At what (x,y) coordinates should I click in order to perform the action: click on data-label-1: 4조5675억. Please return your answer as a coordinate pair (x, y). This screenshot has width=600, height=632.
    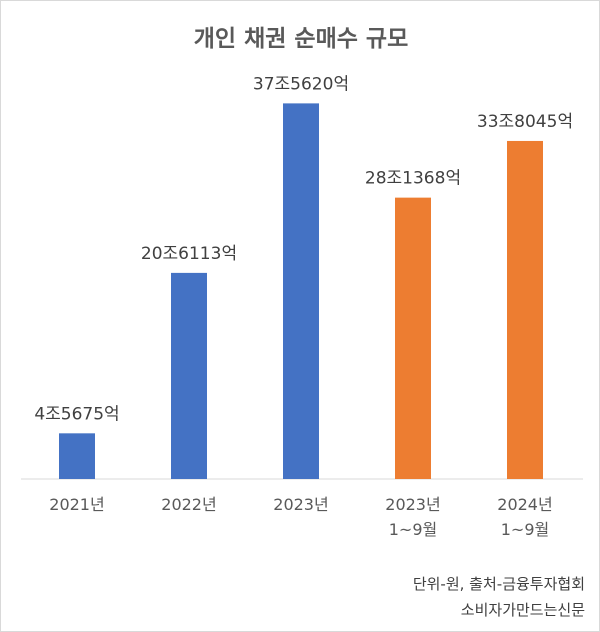
    Looking at the image, I should click on (76, 414).